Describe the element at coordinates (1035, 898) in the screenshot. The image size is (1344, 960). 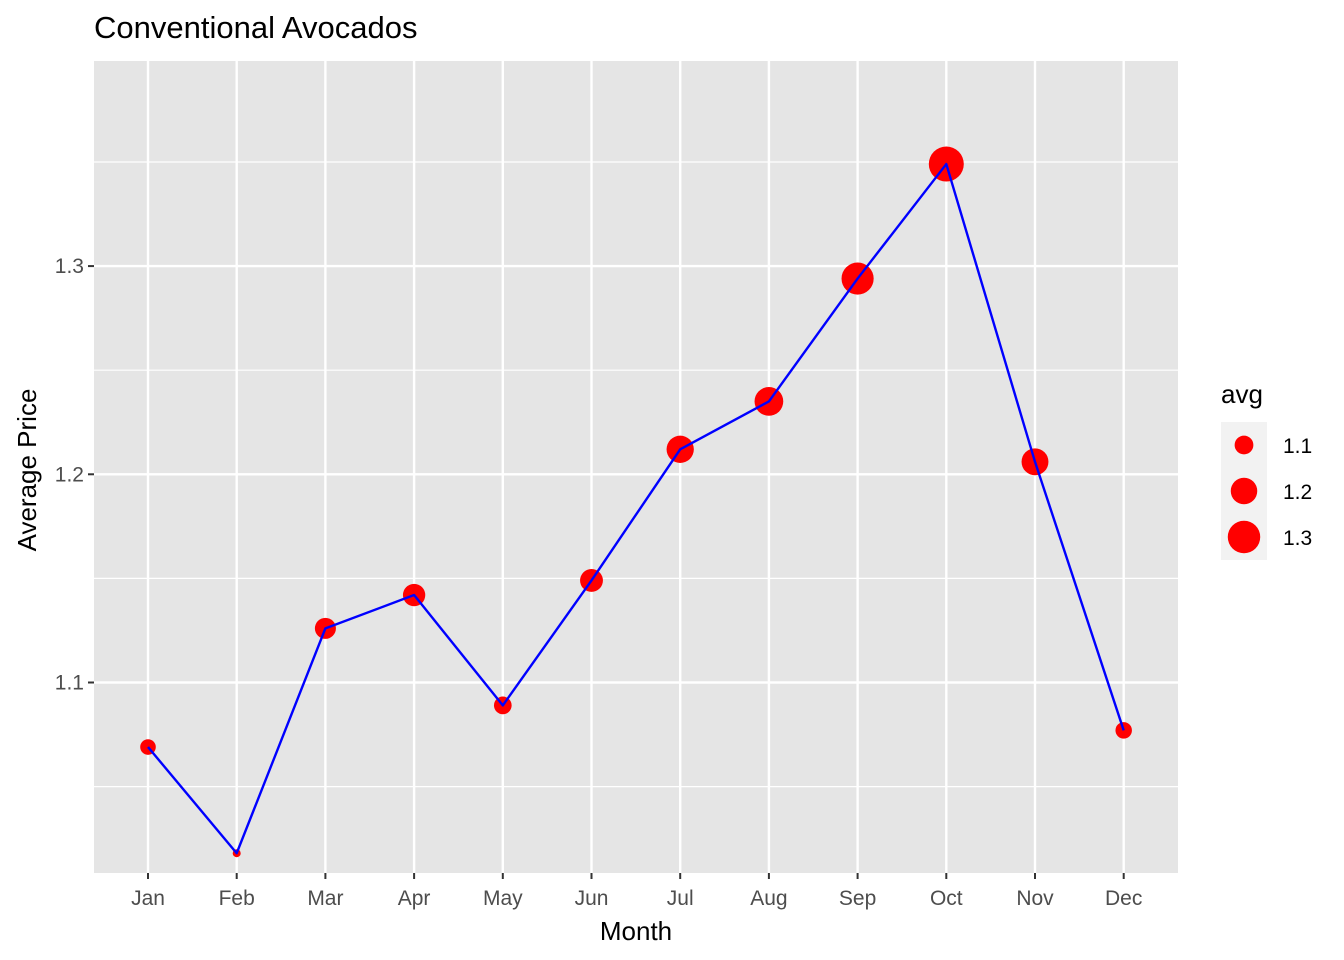
I see `x-tick-label: Nov` at that location.